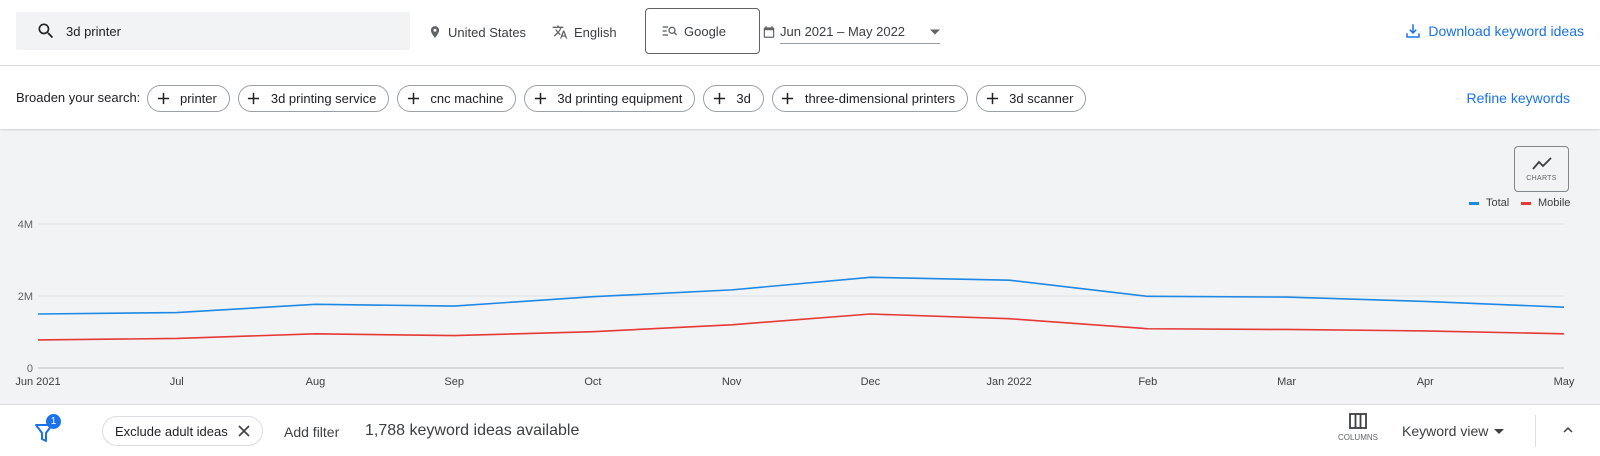  What do you see at coordinates (53, 421) in the screenshot?
I see `filter-count-badge: 1` at bounding box center [53, 421].